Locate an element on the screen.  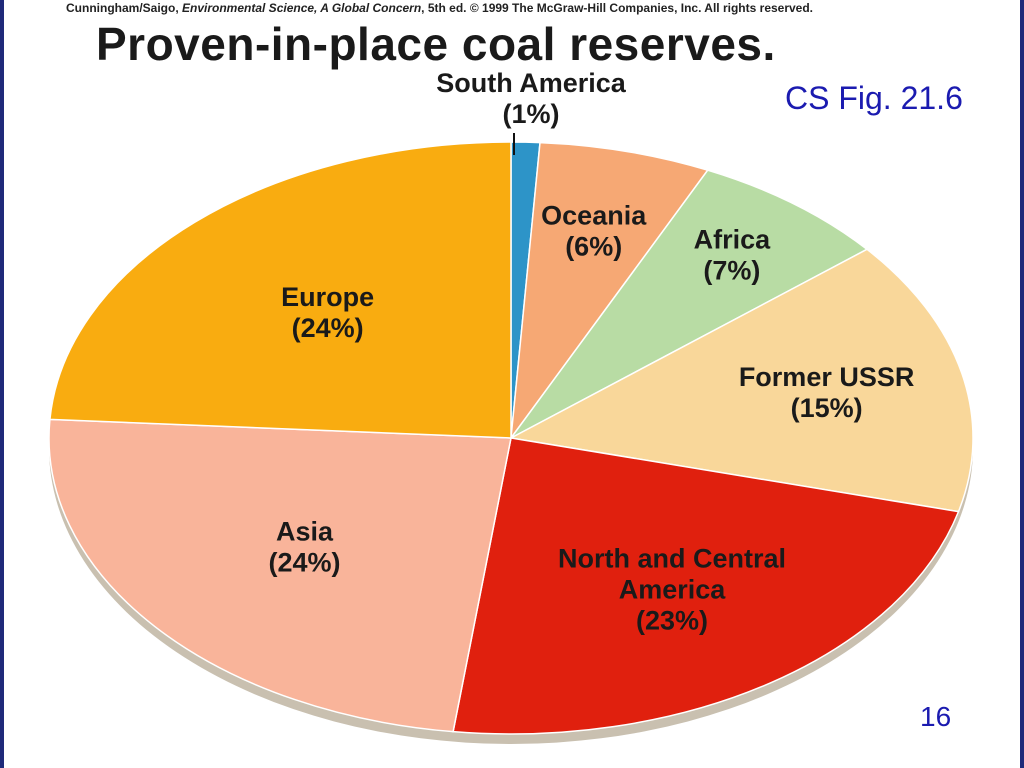
pie-label-europe: Europe(24%) is located at coordinates (327, 312).